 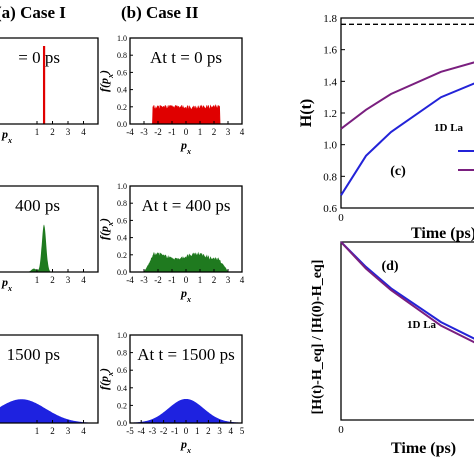 What do you see at coordinates (33, 354) in the screenshot?
I see `case1-2-time-label: 1500 ps` at bounding box center [33, 354].